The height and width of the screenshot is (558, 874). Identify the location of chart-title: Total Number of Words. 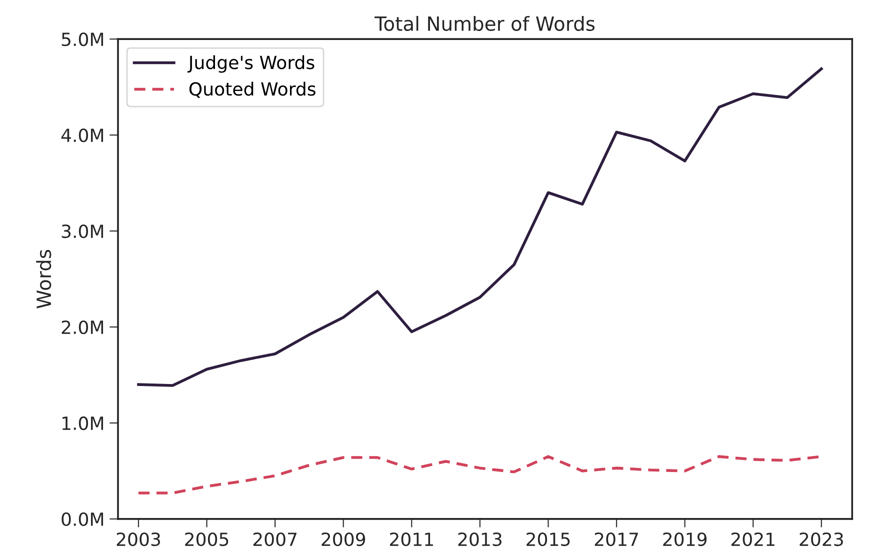
(484, 24).